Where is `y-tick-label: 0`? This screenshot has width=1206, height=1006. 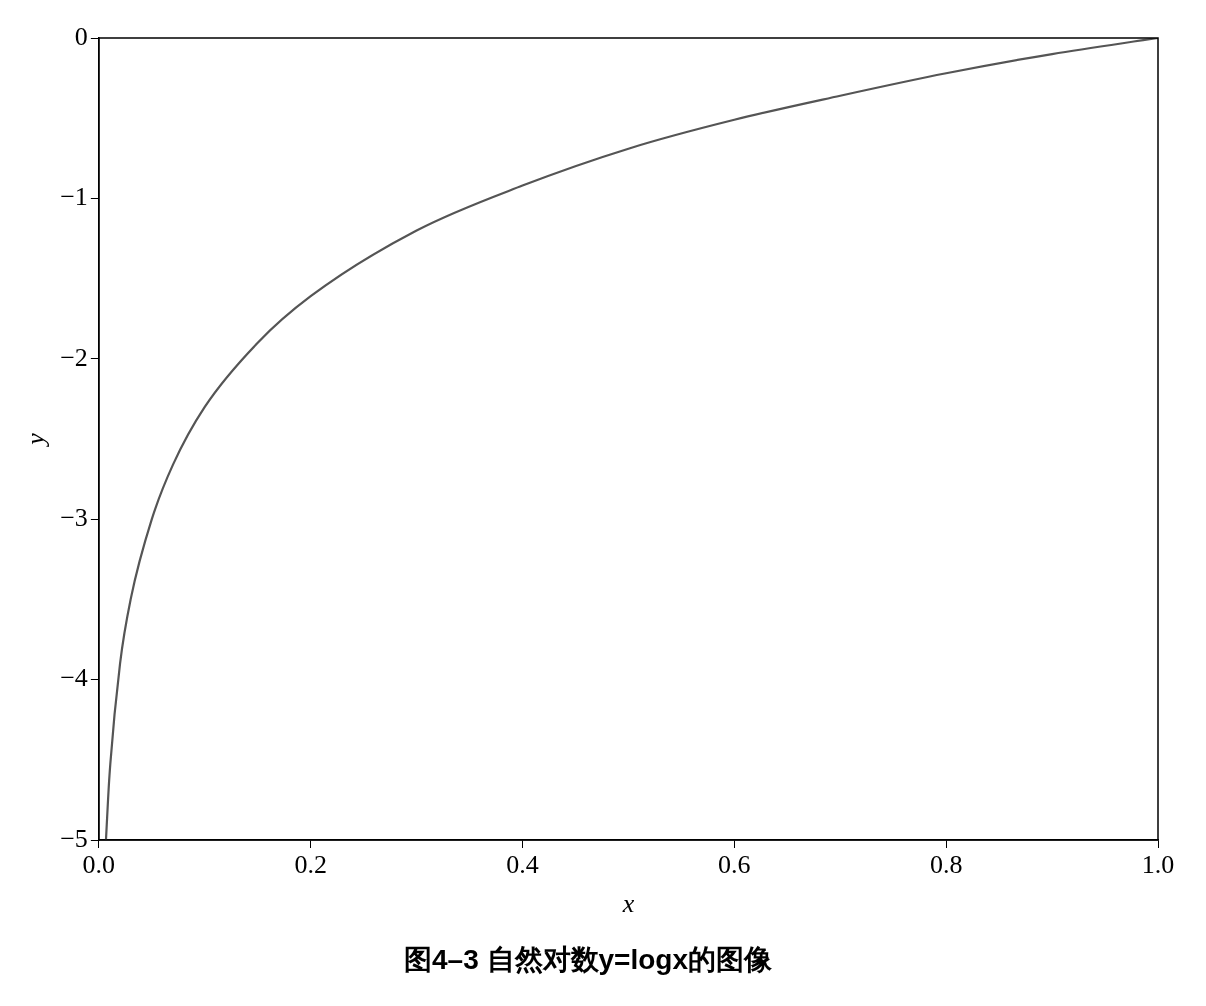
y-tick-label: 0 is located at coordinates (81, 36).